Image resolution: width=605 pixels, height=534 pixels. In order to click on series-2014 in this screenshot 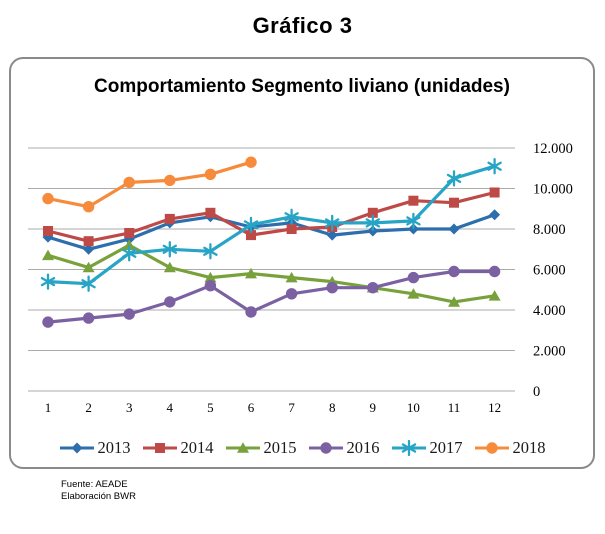, I will do `click(271, 217)`.